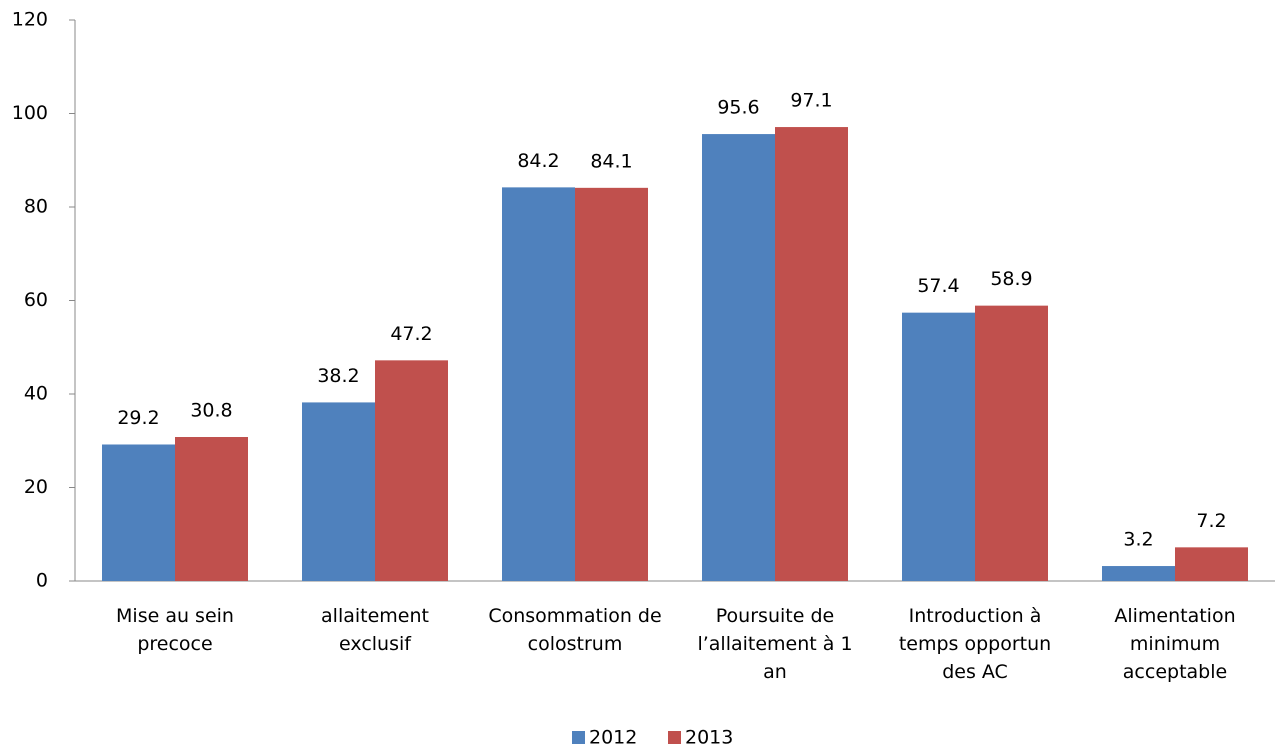  What do you see at coordinates (975, 644) in the screenshot?
I see `x-tick-label: Introduction à temps opportun des AC` at bounding box center [975, 644].